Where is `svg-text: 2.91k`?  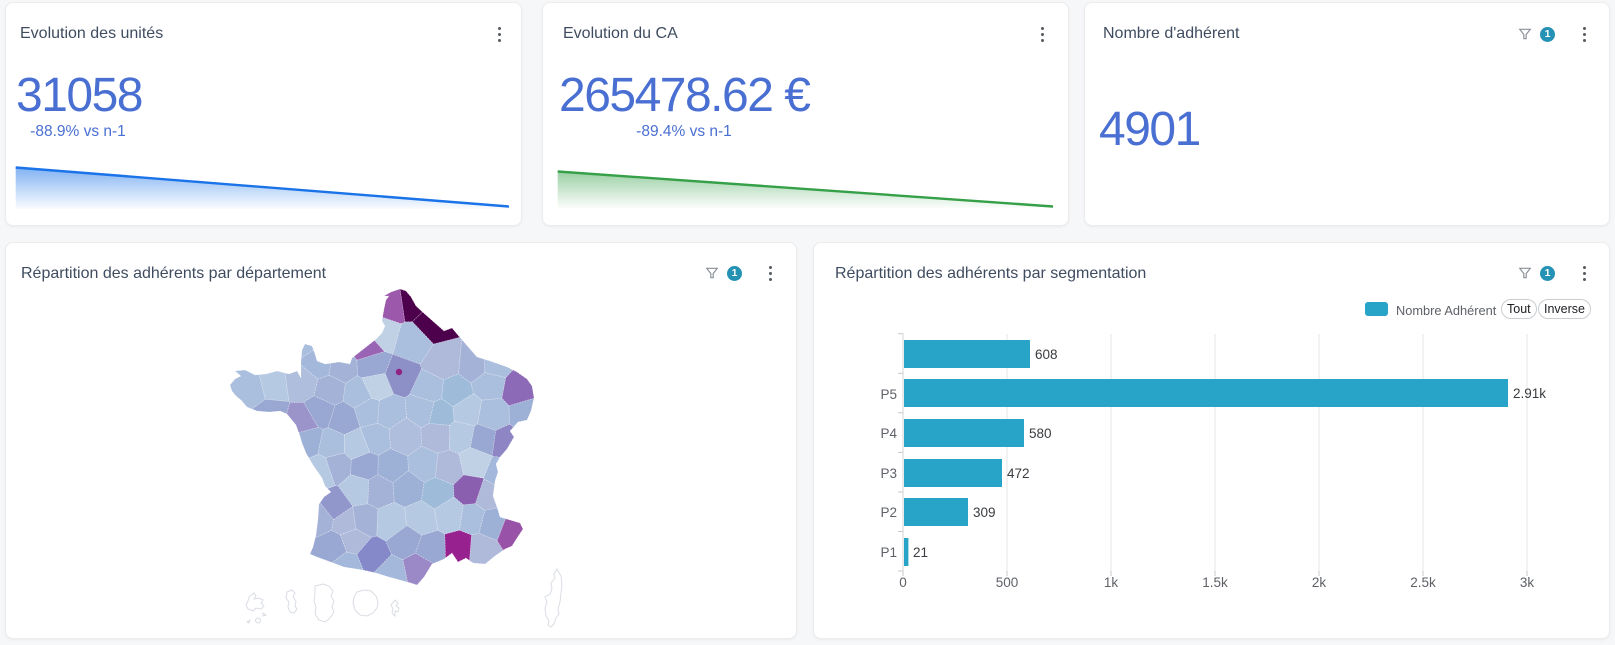 svg-text: 2.91k is located at coordinates (1529, 393).